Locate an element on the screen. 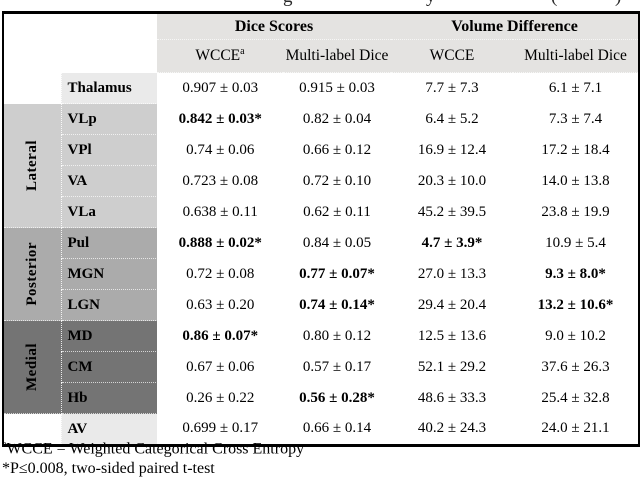 The image size is (640, 478). value-cell: 4.7 ± 3.9* is located at coordinates (452, 243).